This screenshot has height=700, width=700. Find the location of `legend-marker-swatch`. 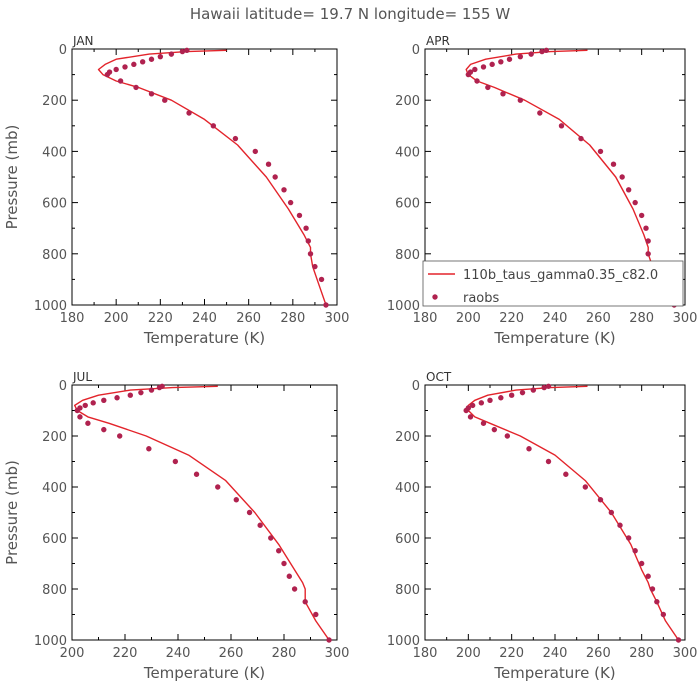

legend-marker-swatch is located at coordinates (435, 297).